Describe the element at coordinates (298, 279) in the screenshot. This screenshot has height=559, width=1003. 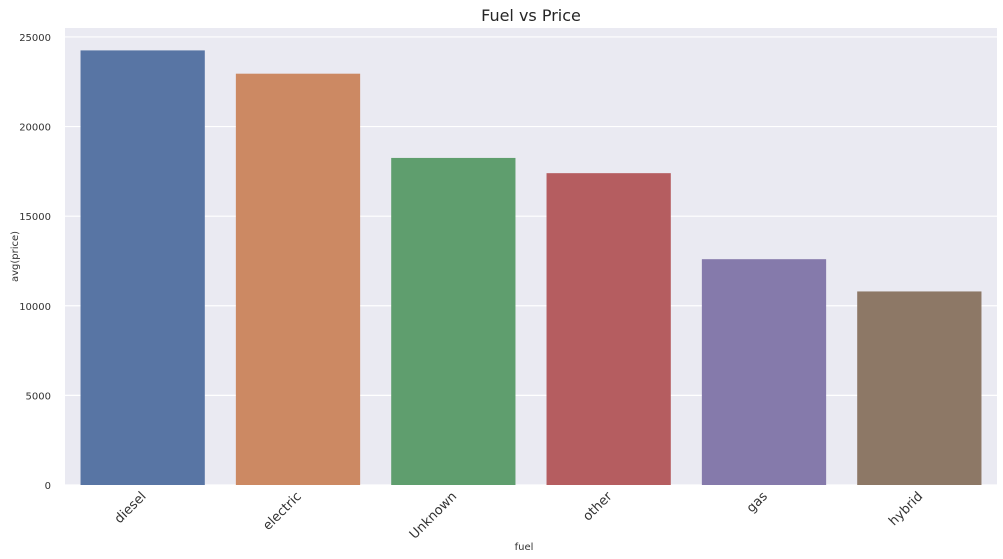
I see `bar-electric` at that location.